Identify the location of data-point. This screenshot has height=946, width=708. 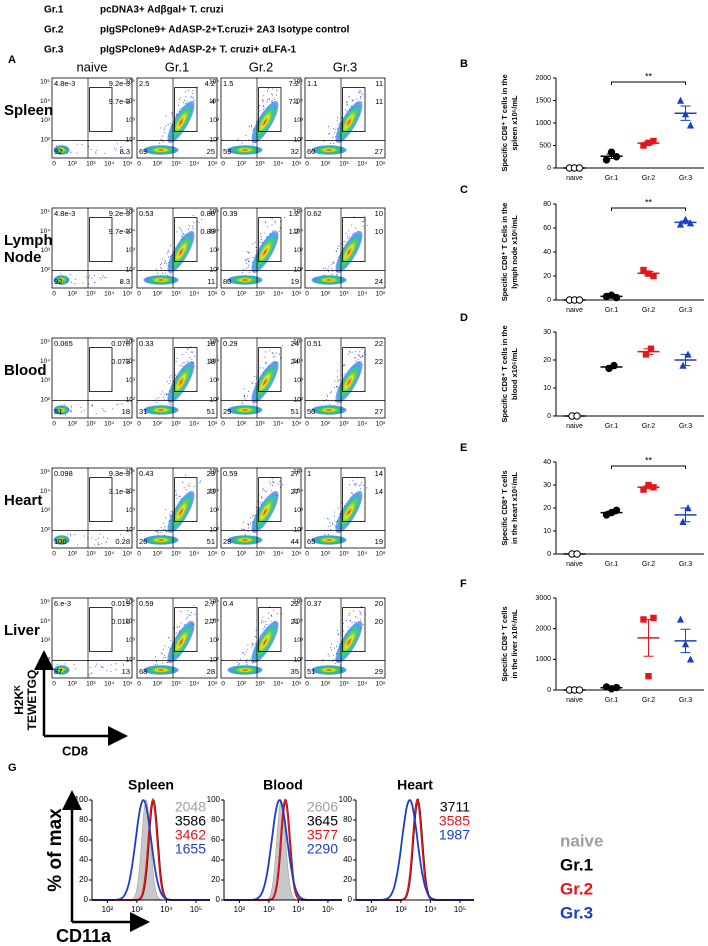
(648, 142).